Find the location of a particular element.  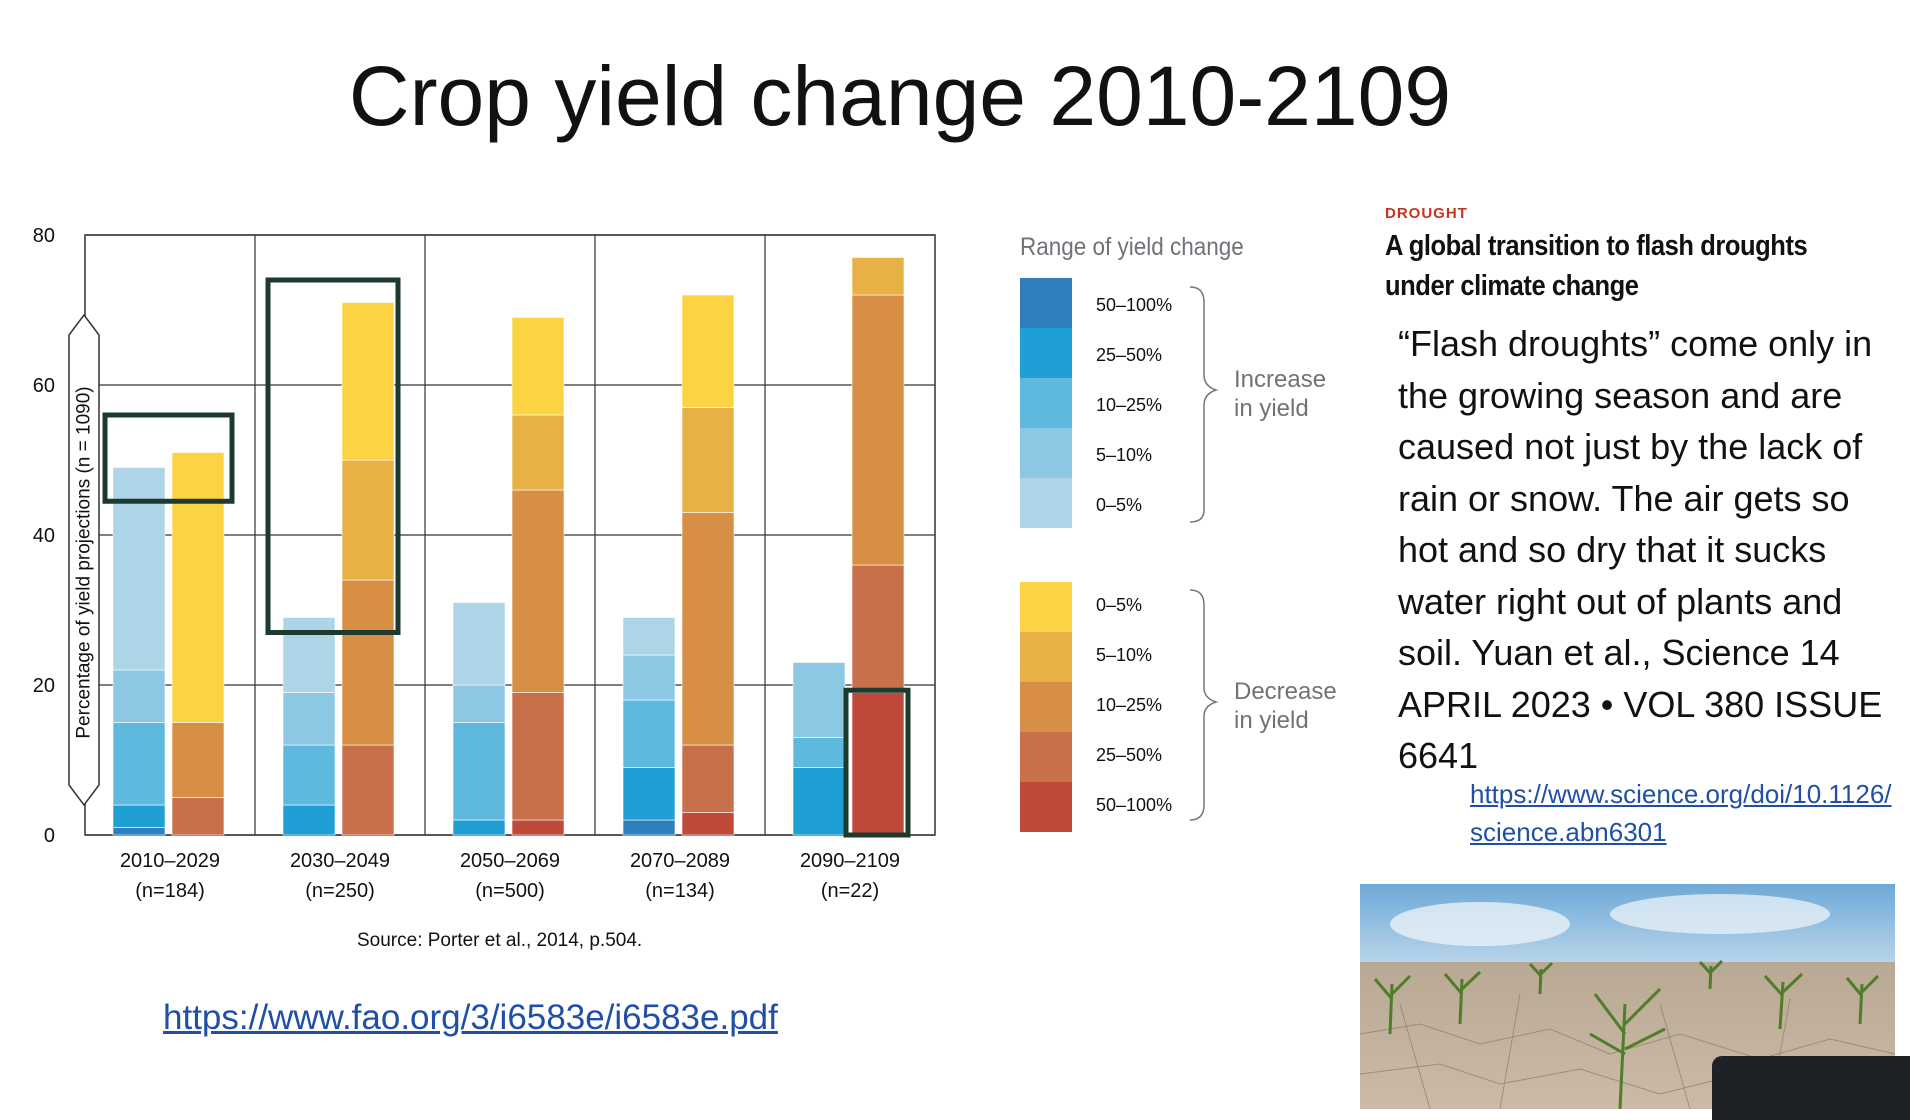

x-tick-label: 2050–2069 is located at coordinates (510, 861).